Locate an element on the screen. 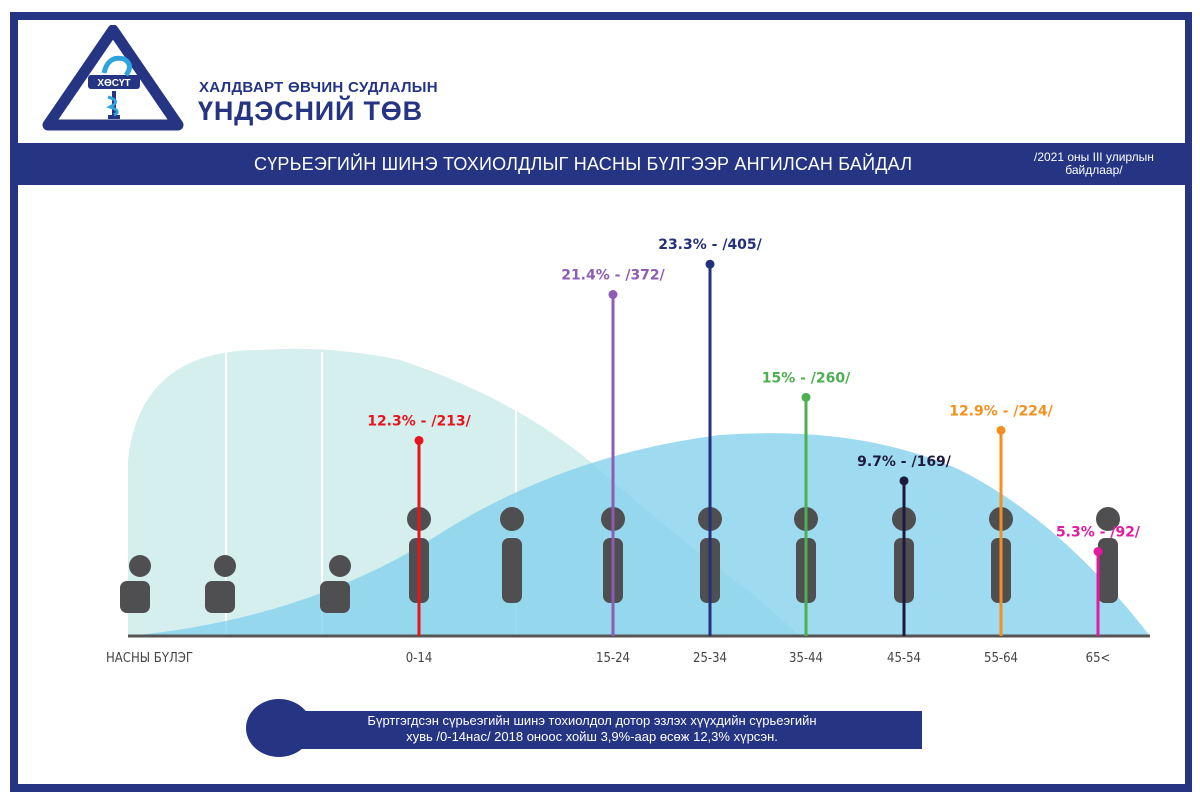  svg-text: ХӨСҮТ is located at coordinates (113, 83).